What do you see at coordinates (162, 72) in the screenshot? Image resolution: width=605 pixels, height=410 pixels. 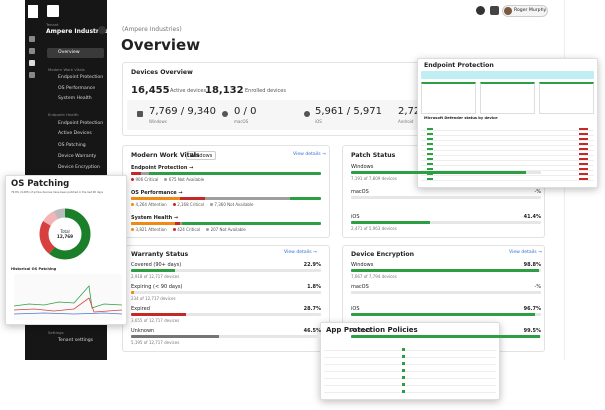 I see `card-title: Devices Overview` at bounding box center [162, 72].